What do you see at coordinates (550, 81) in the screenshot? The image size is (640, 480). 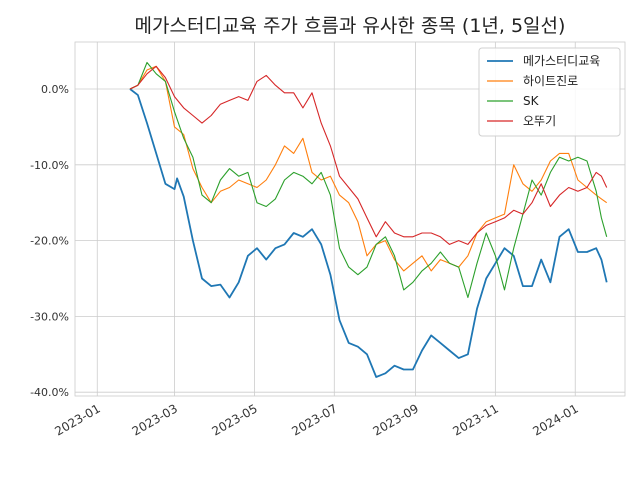 I see `legend-label: 하이트진로` at bounding box center [550, 81].